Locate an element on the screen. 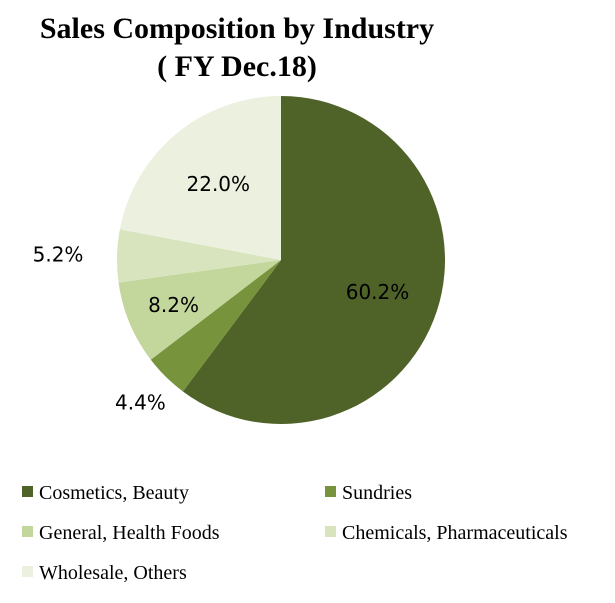 The width and height of the screenshot is (615, 603). legend-label-sundries: Sundries is located at coordinates (377, 493).